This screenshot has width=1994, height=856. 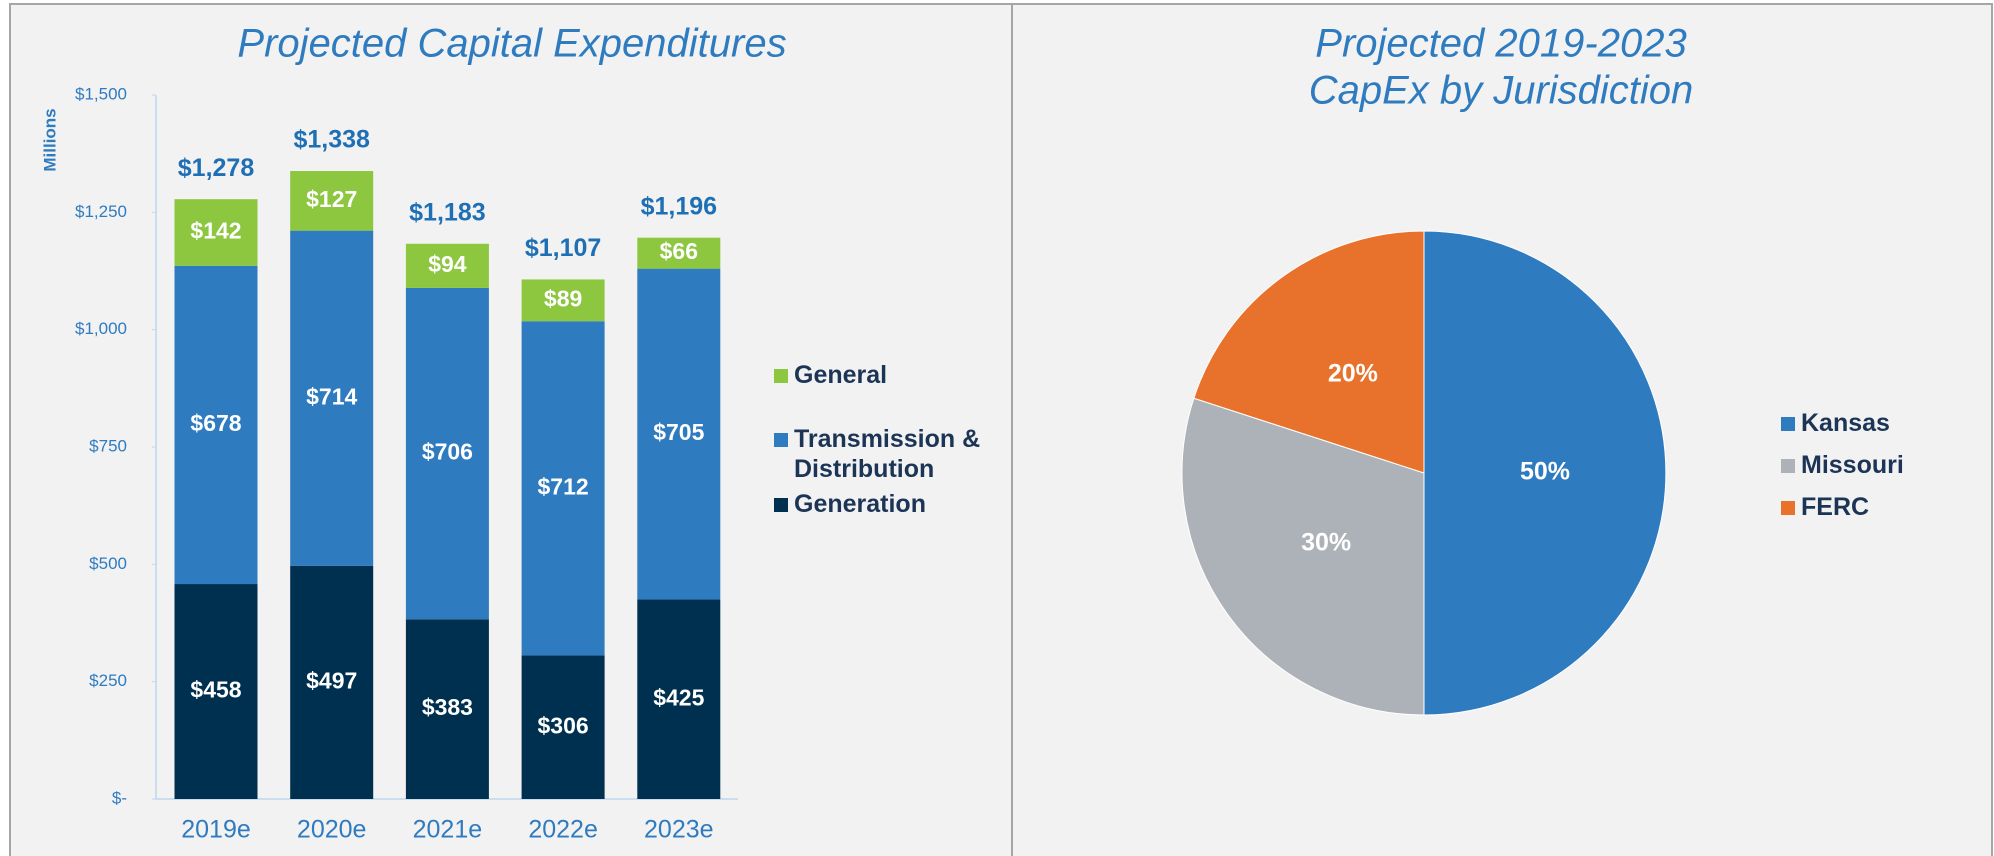 What do you see at coordinates (331, 140) in the screenshot?
I see `total-label: $1,338` at bounding box center [331, 140].